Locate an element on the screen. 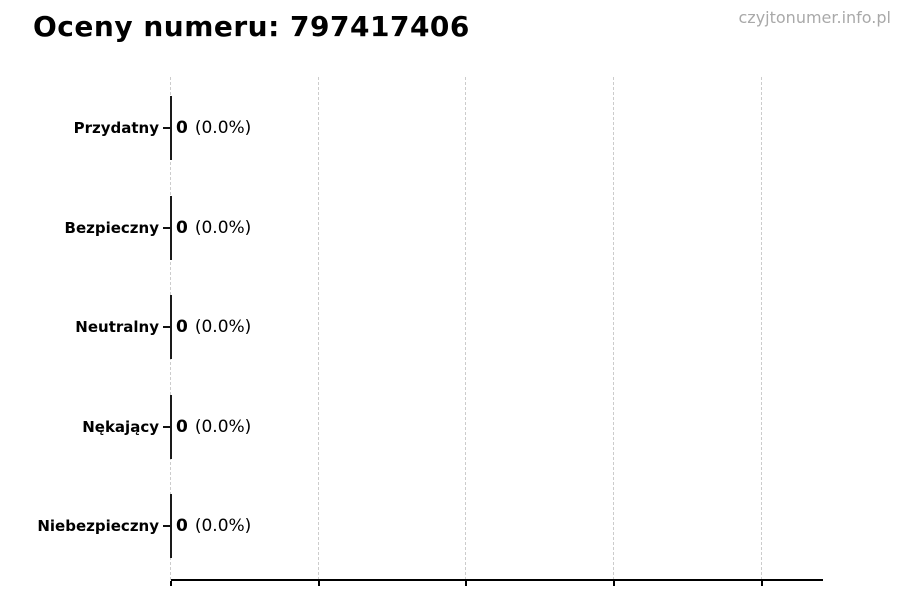 The height and width of the screenshot is (600, 900). bar-row: Niebezpieczny 0 (0.0%) is located at coordinates (450, 526).